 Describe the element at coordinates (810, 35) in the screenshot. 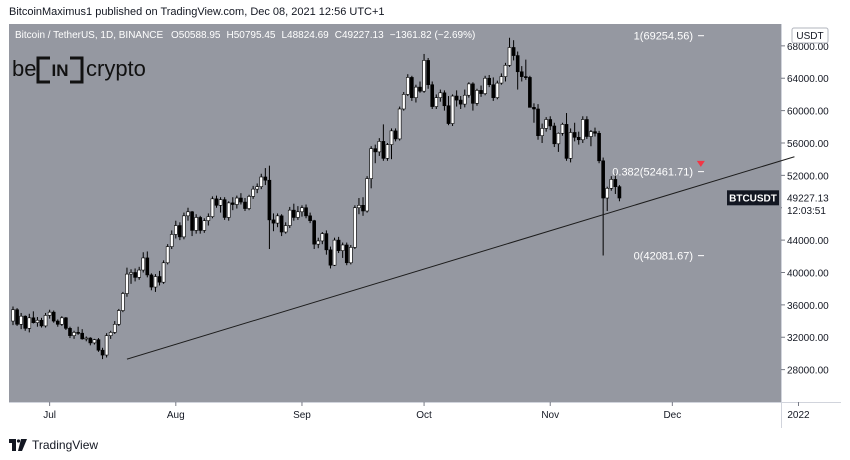

I see `currency-badge: USDT` at that location.